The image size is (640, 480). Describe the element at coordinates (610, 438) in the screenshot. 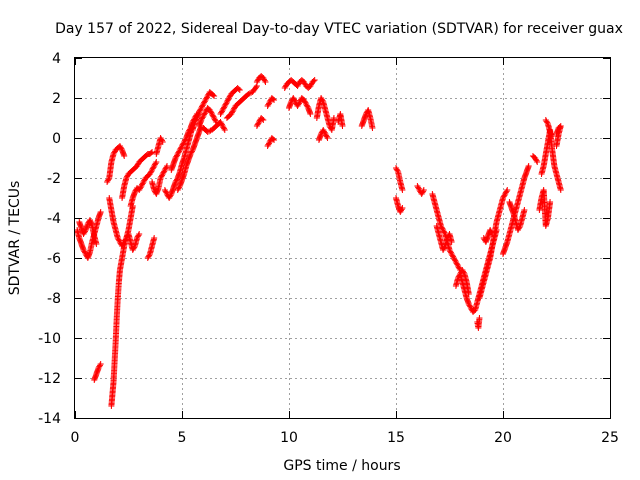

I see `x-tick-label: 25` at that location.